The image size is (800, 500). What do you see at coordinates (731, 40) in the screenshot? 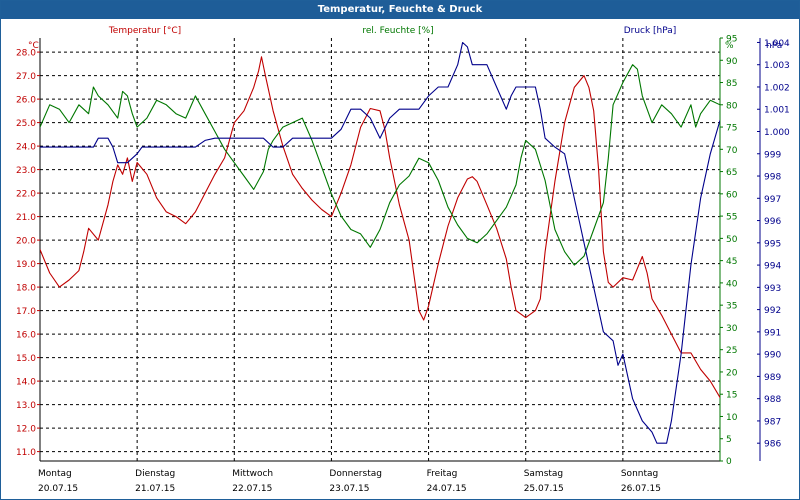
I see `humidity-tick-label: 95` at bounding box center [731, 40].